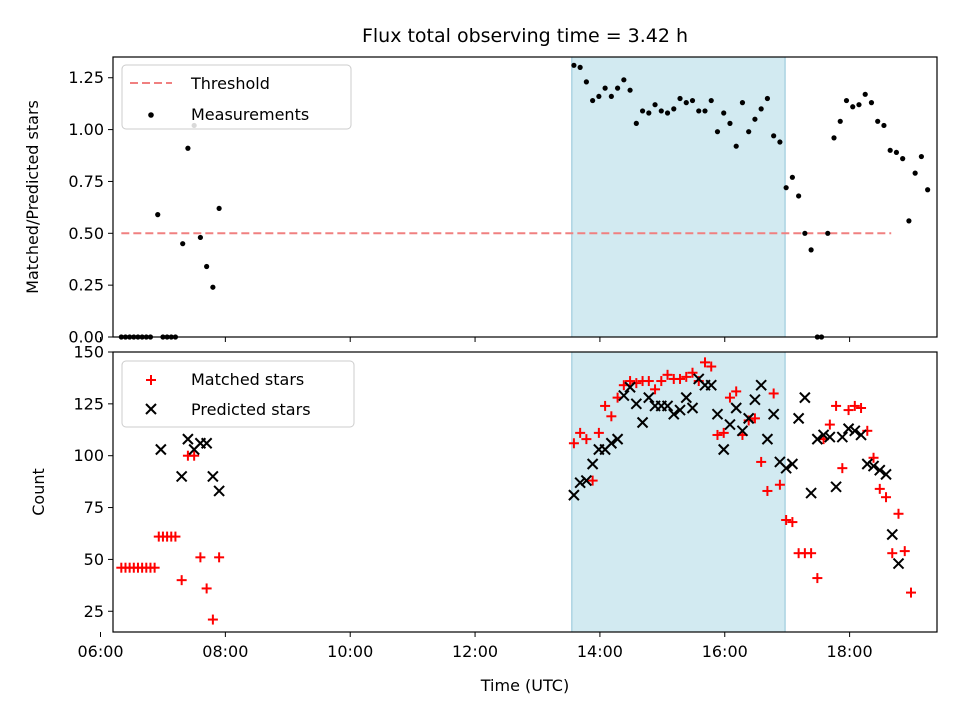 The width and height of the screenshot is (960, 720). What do you see at coordinates (678, 492) in the screenshot?
I see `bottom-shaded-span` at bounding box center [678, 492].